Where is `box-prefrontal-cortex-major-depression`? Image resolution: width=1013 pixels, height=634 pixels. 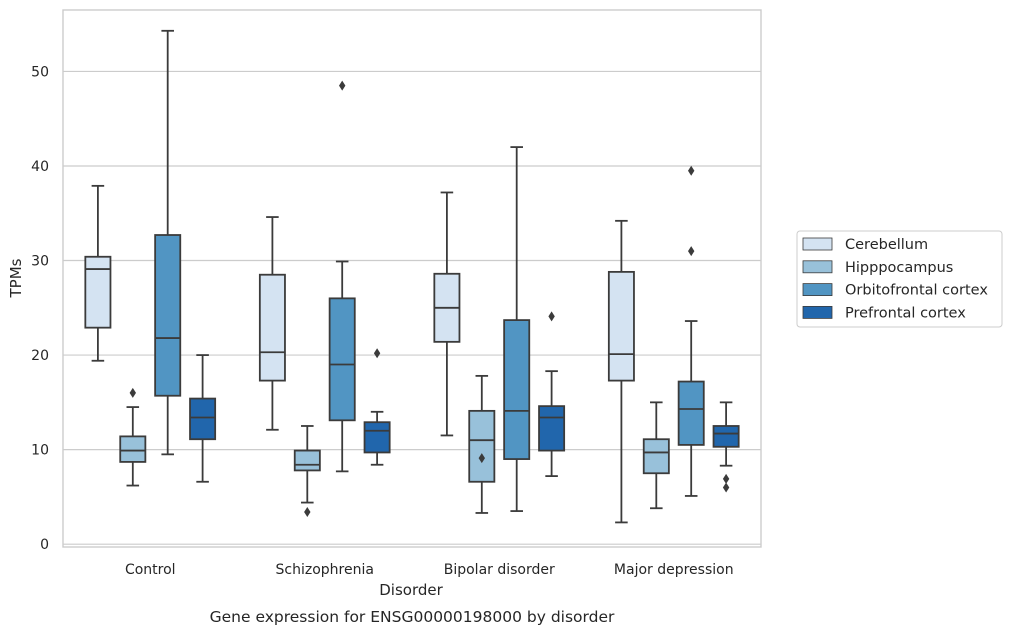
box-prefrontal-cortex-major-depression is located at coordinates (726, 447).